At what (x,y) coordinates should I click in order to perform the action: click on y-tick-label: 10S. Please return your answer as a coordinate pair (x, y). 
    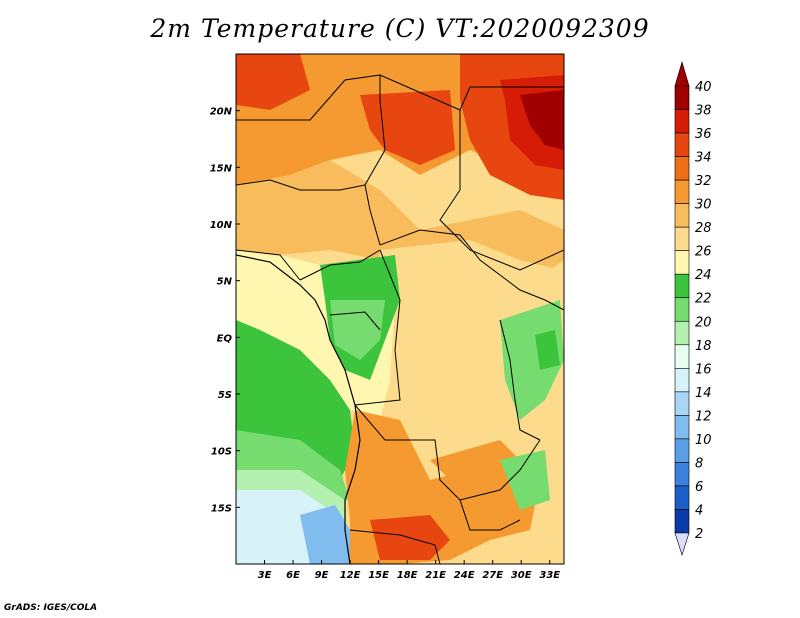
    Looking at the image, I should click on (221, 452).